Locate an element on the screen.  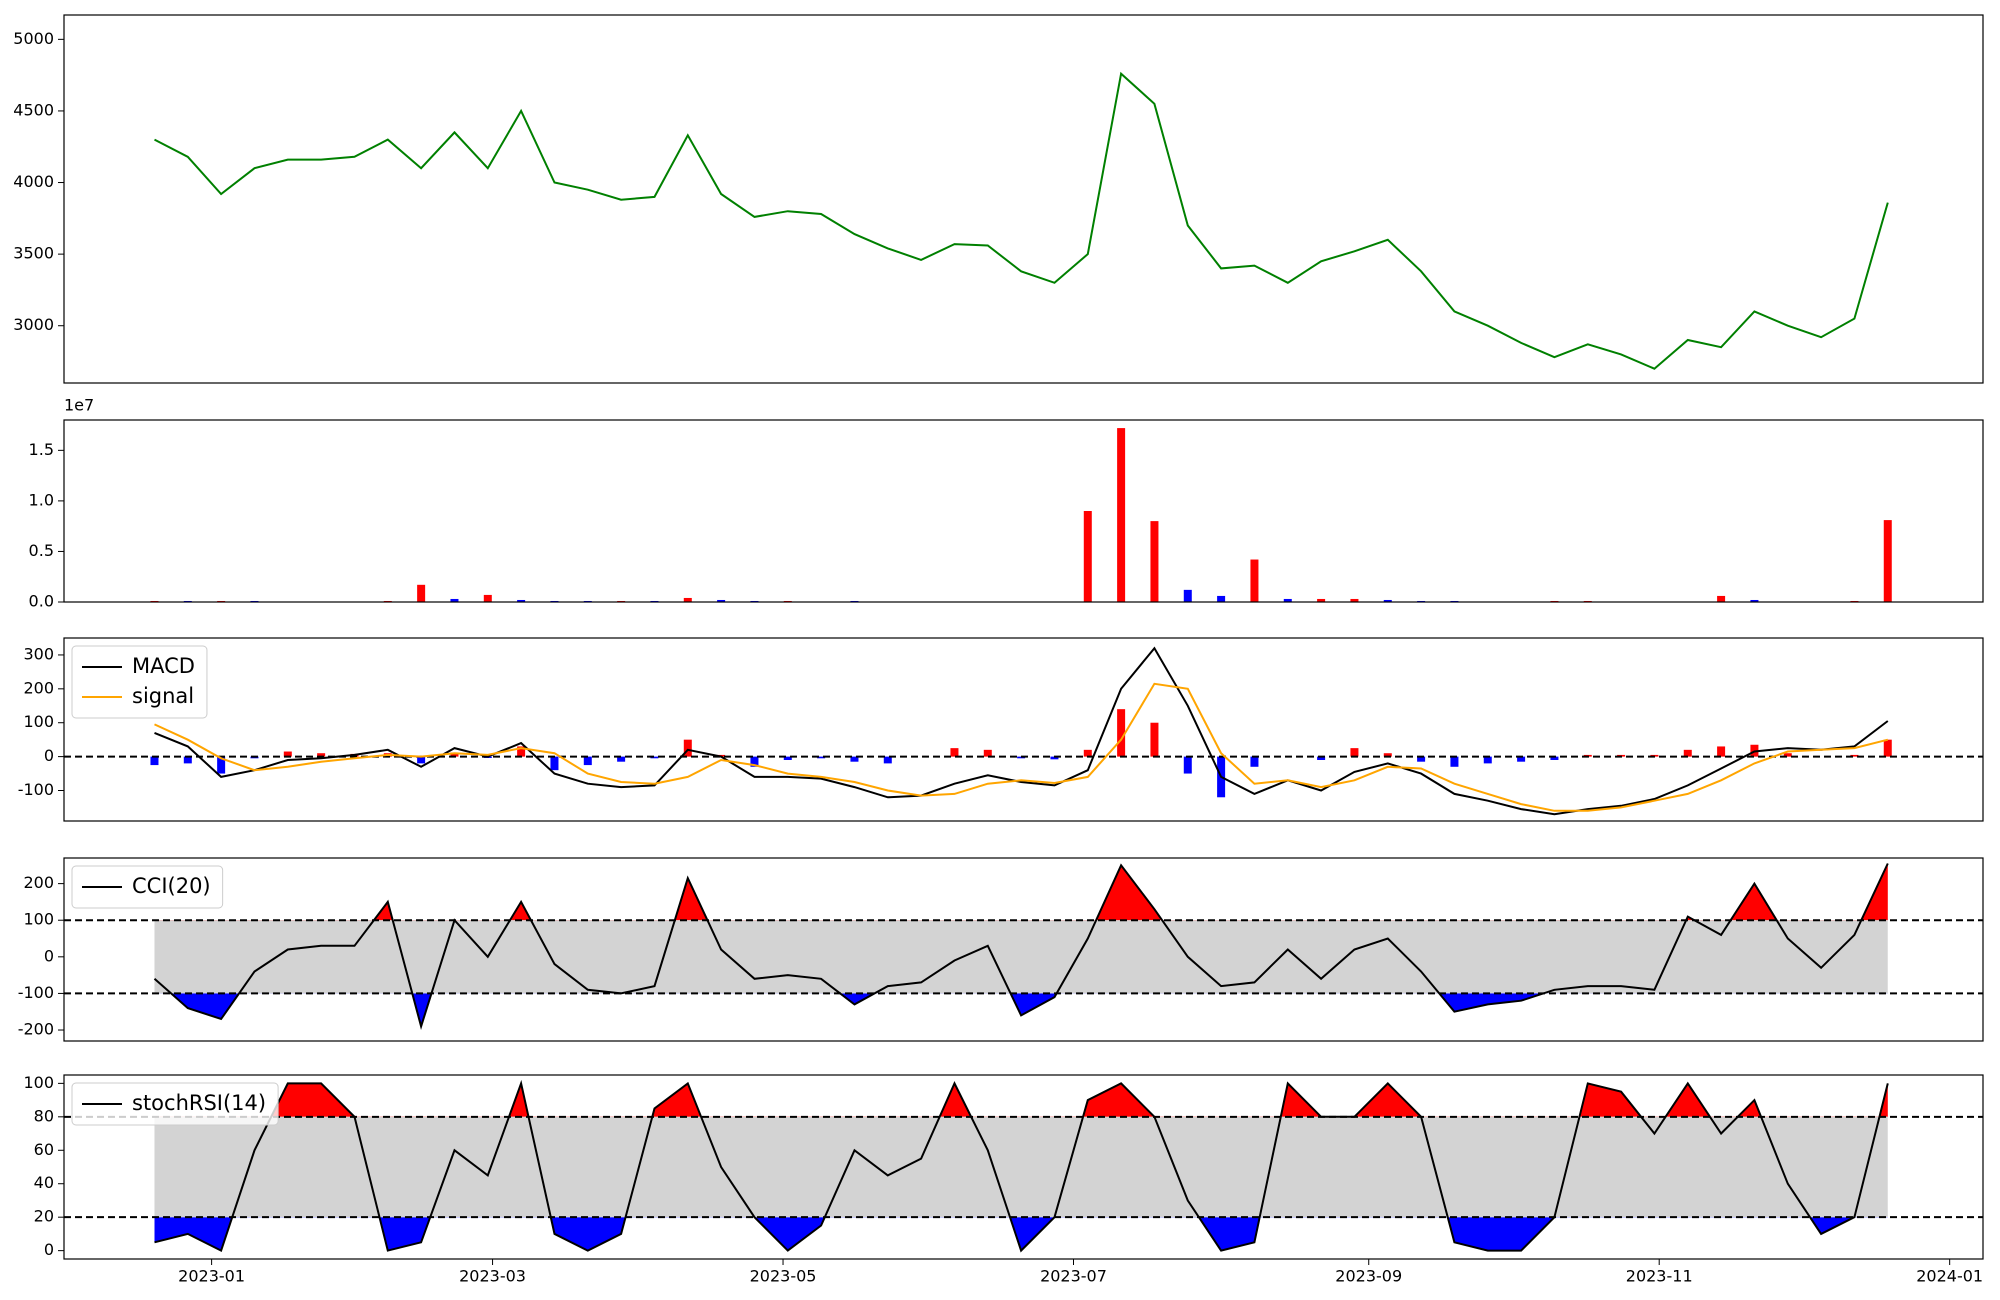
y-tick-label: 1.0 is located at coordinates (41, 499).